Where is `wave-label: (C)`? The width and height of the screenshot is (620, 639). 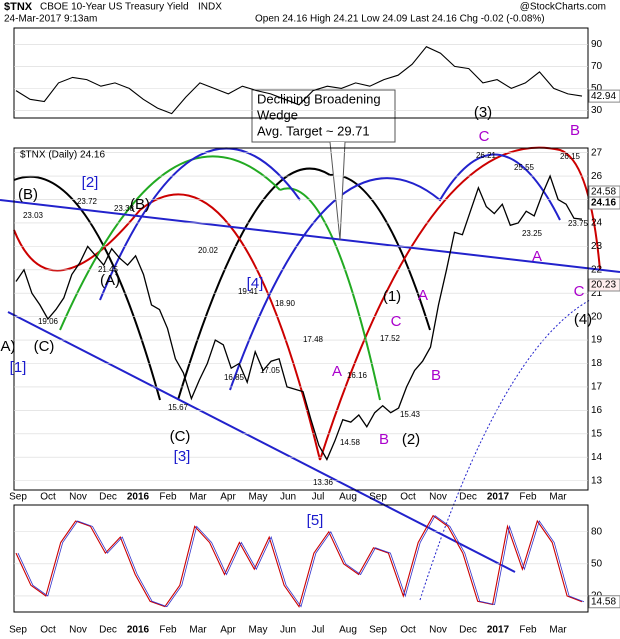
wave-label: (C) is located at coordinates (180, 436).